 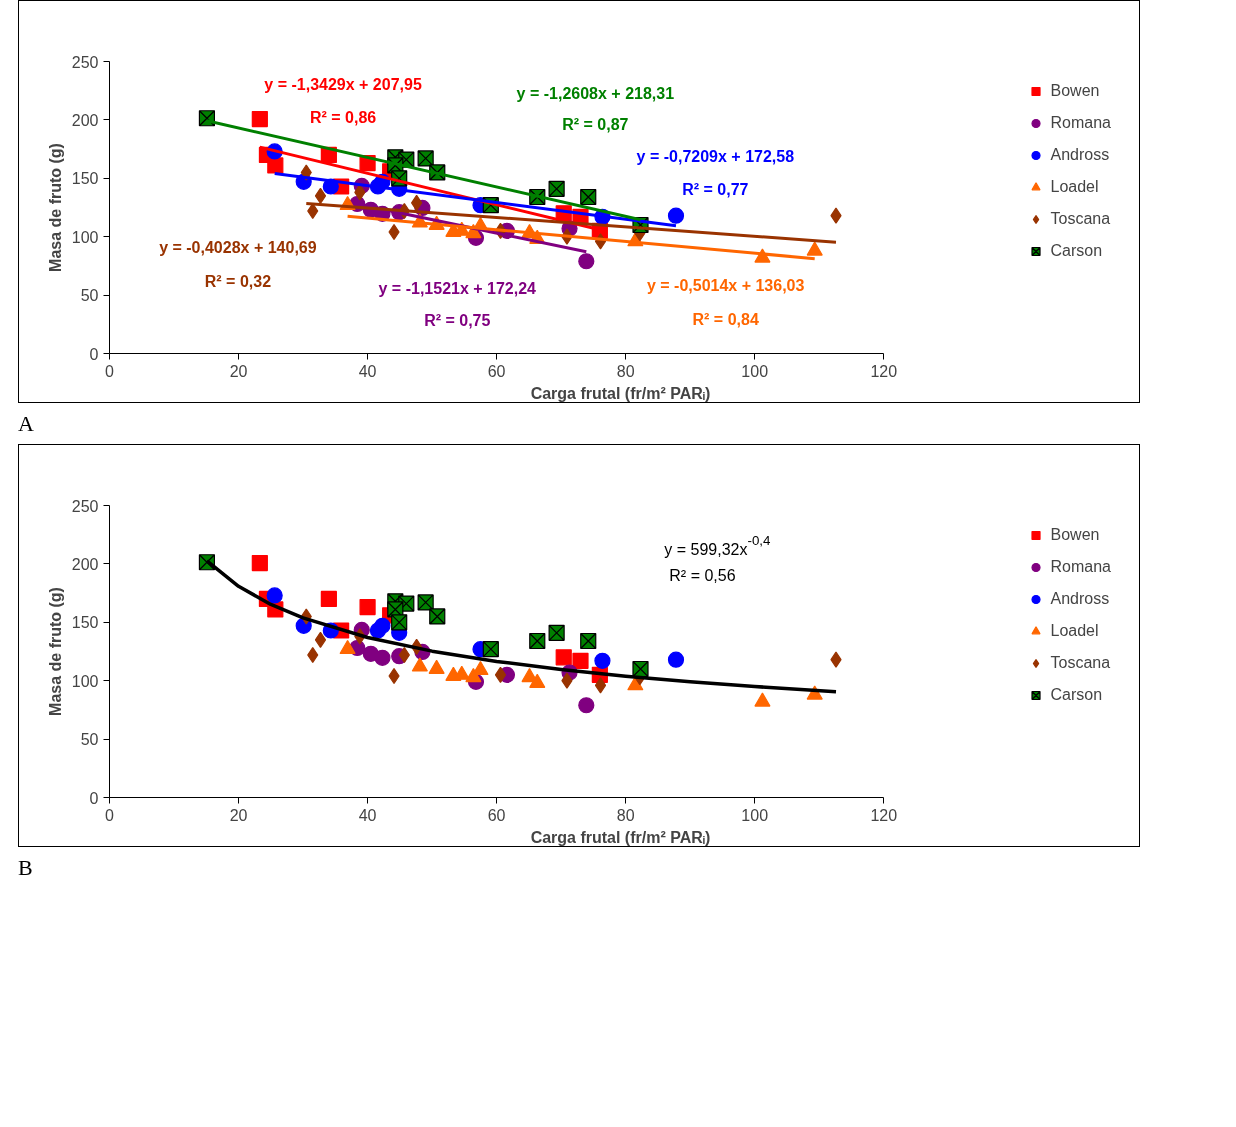 I want to click on annotation: R² = 0,87, so click(x=595, y=125).